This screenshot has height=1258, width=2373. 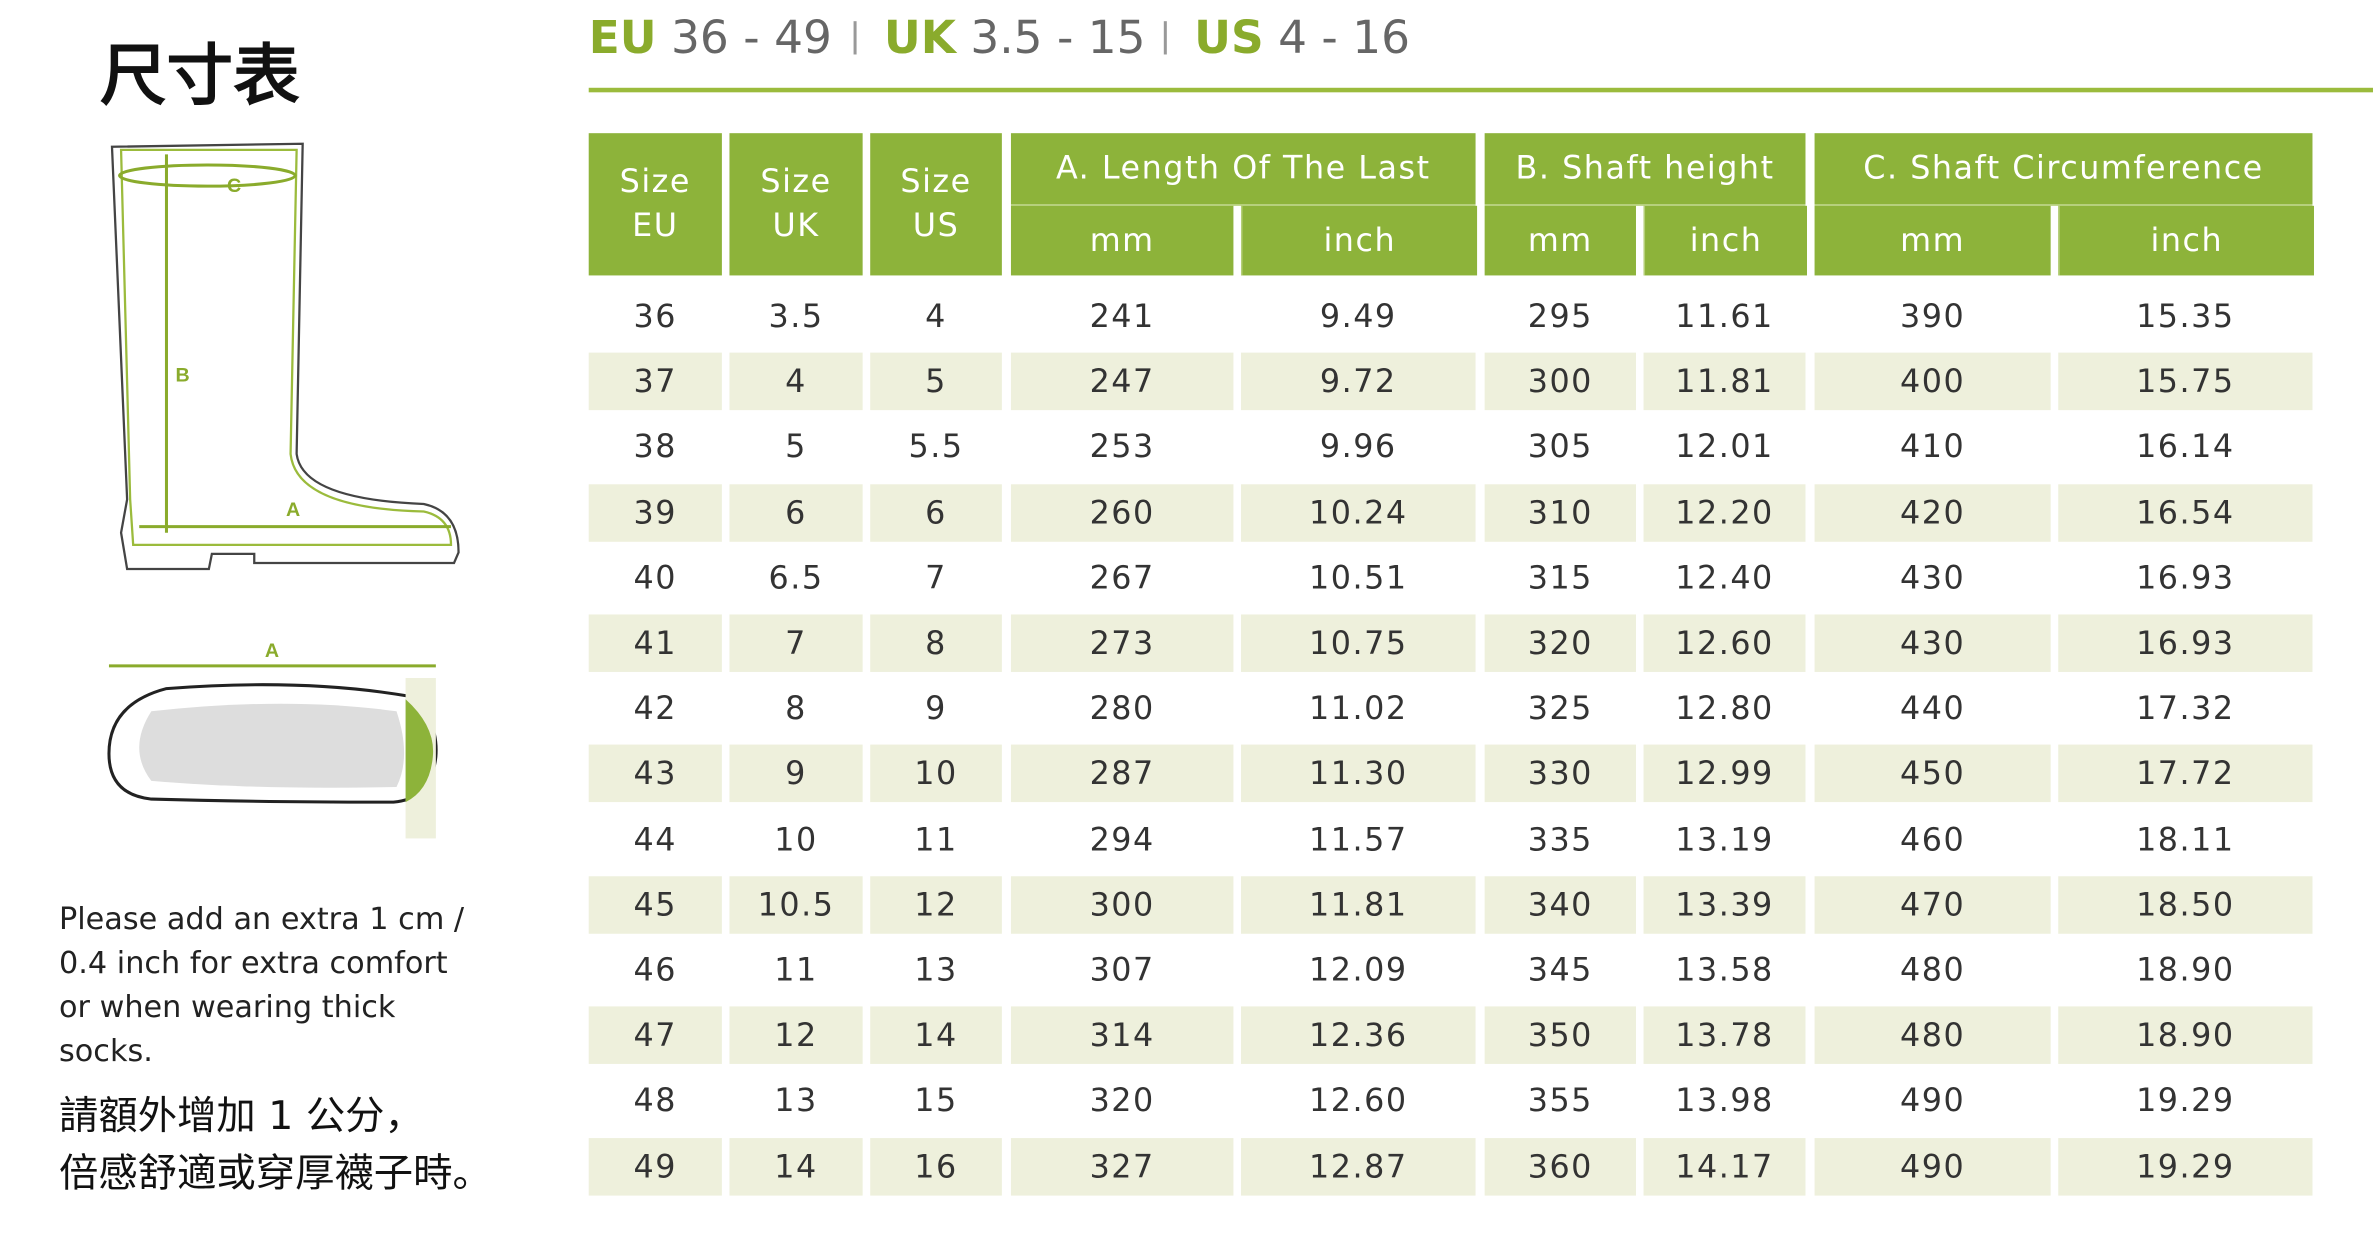 What do you see at coordinates (1724, 1166) in the screenshot?
I see `table-cell: 14.17` at bounding box center [1724, 1166].